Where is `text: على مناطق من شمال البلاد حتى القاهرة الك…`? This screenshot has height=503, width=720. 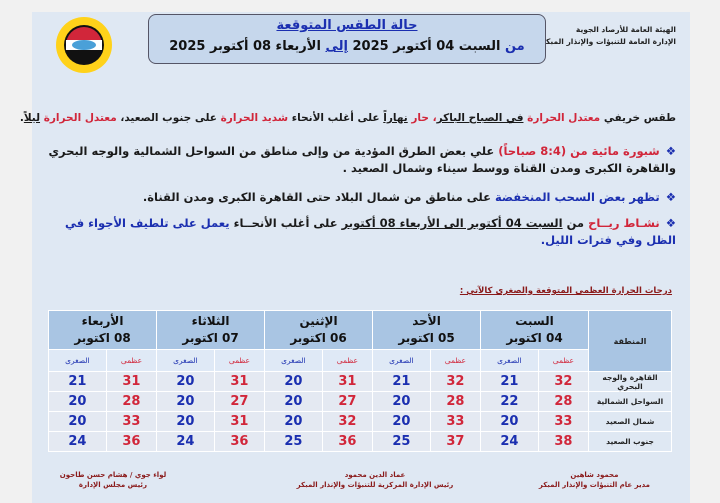 text: على مناطق من شمال البلاد حتى القاهرة الك… is located at coordinates (318, 197).